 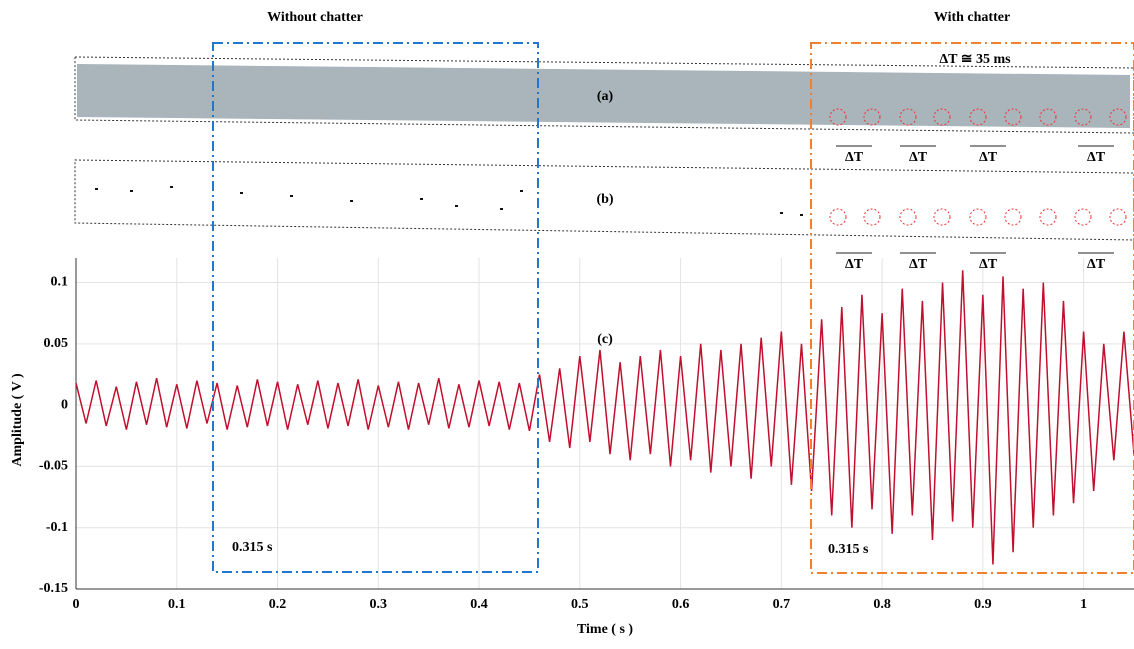 I want to click on x-tick-label: 1, so click(x=1083, y=604).